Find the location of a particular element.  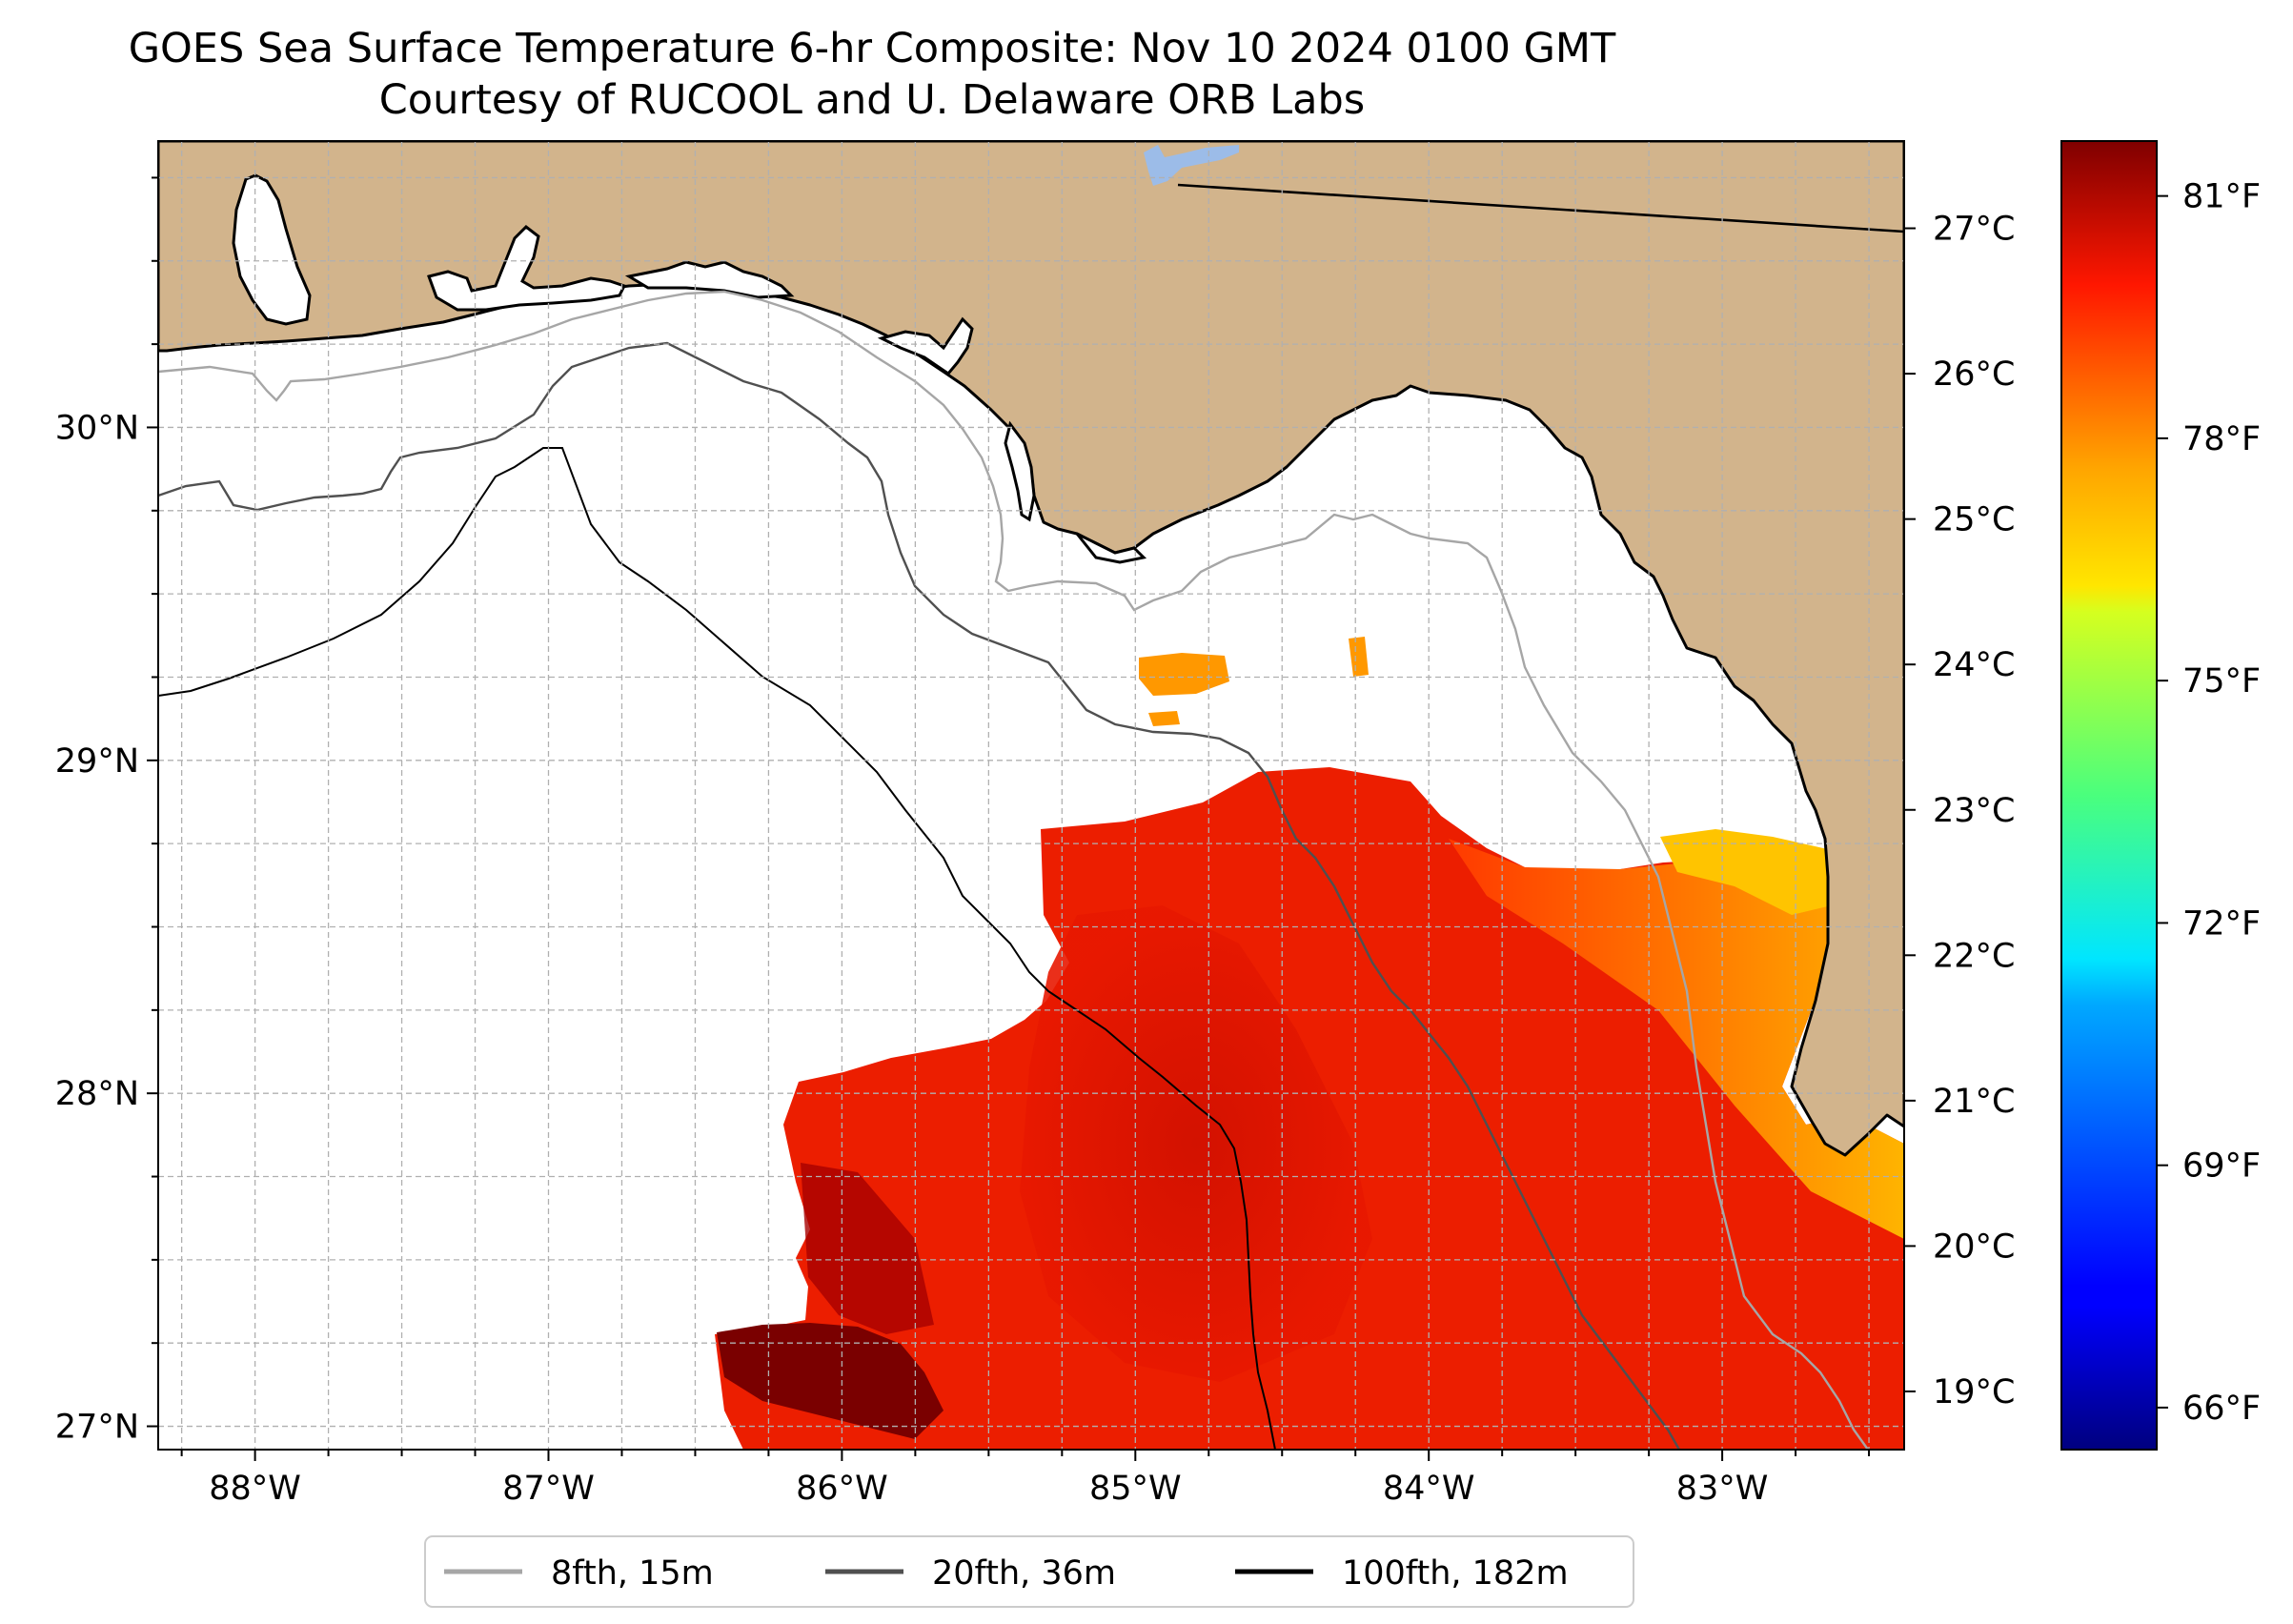

sst-southwest-dark is located at coordinates (868, 1248).